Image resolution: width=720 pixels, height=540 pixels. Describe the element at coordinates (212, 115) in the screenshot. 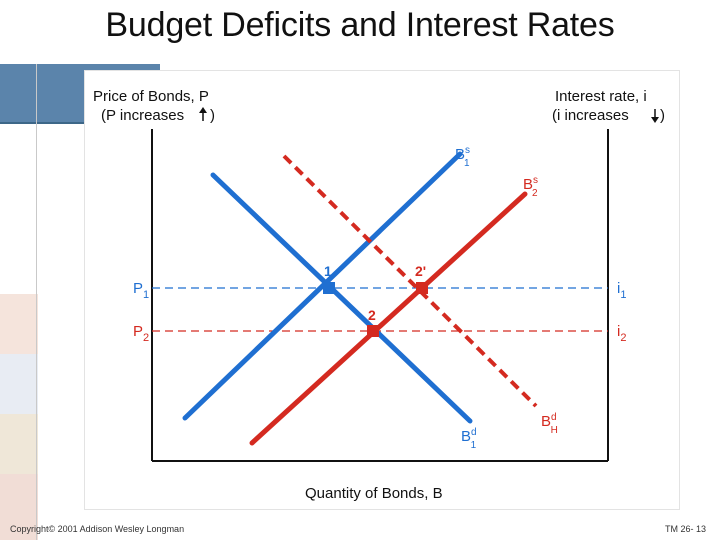

I see `left-axis-close: )` at that location.